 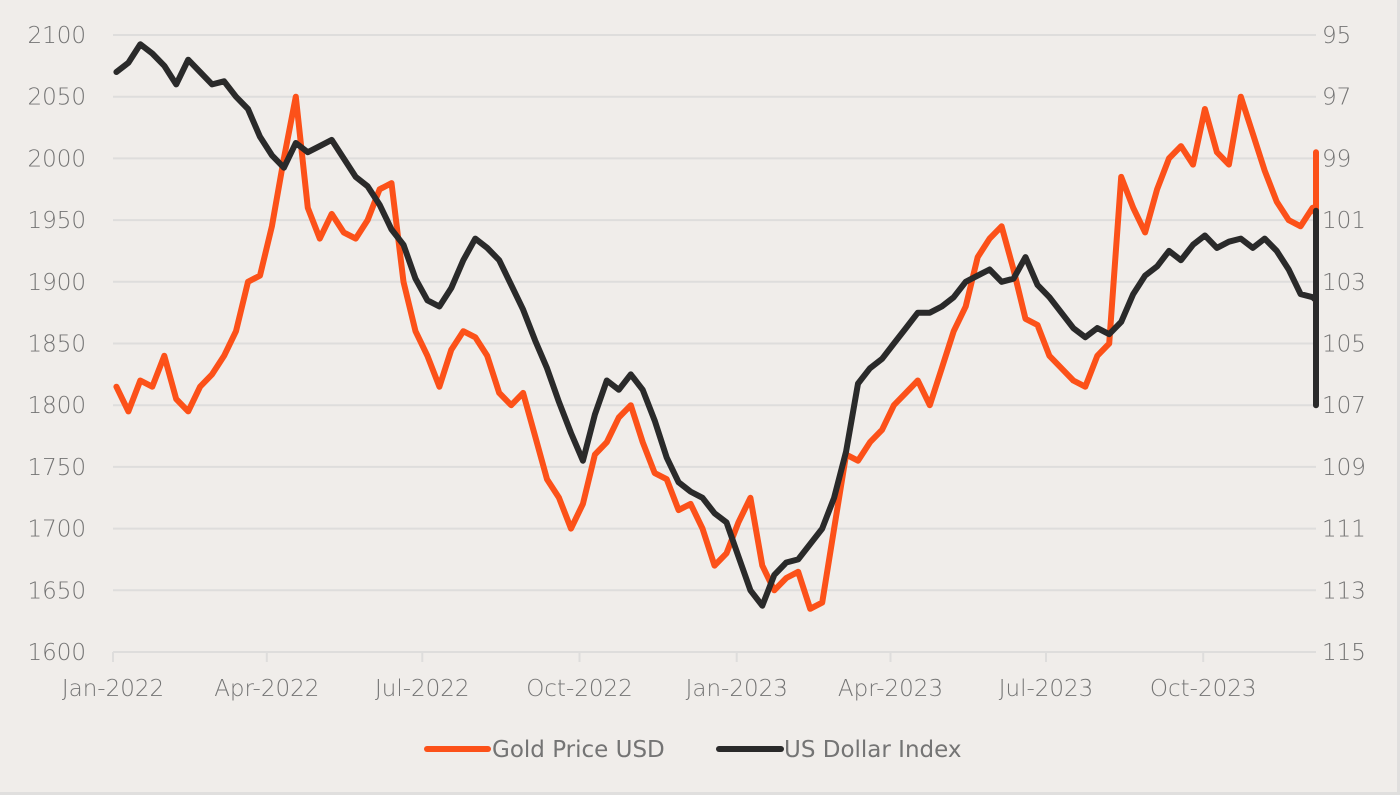 I want to click on y-right-tick-label: 107, so click(x=1344, y=406).